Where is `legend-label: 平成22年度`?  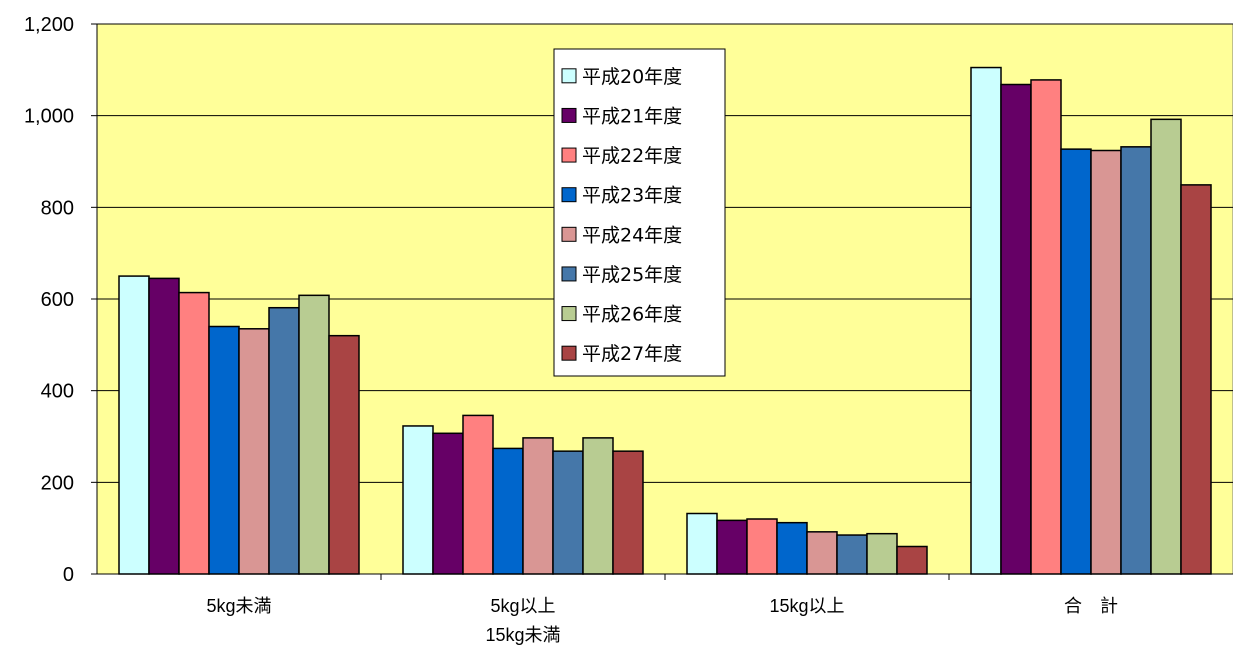 legend-label: 平成22年度 is located at coordinates (632, 156).